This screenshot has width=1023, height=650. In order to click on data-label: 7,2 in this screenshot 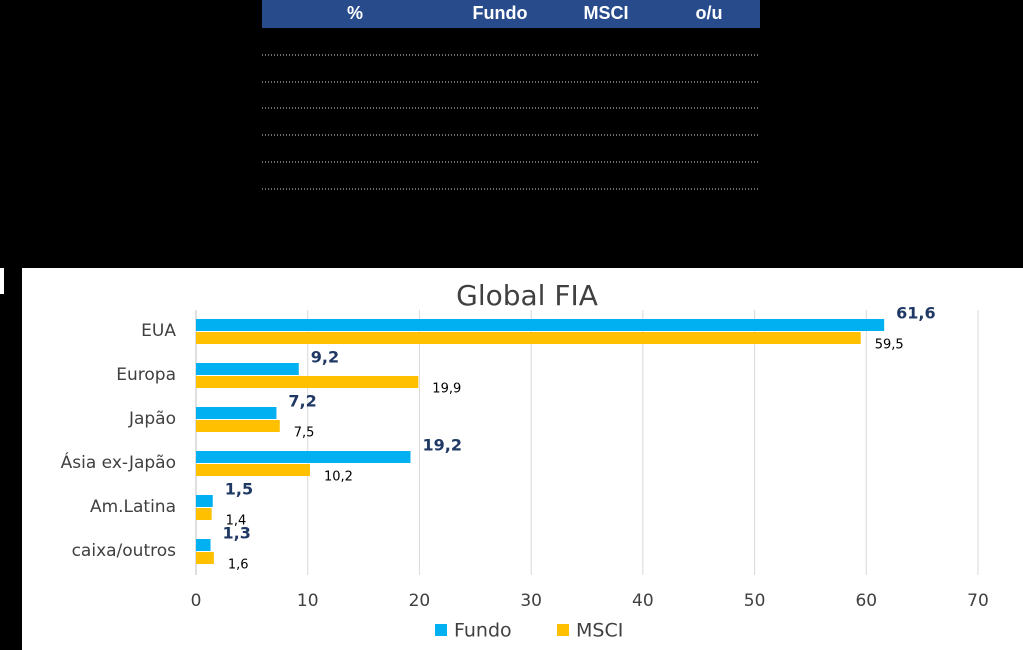, I will do `click(302, 401)`.